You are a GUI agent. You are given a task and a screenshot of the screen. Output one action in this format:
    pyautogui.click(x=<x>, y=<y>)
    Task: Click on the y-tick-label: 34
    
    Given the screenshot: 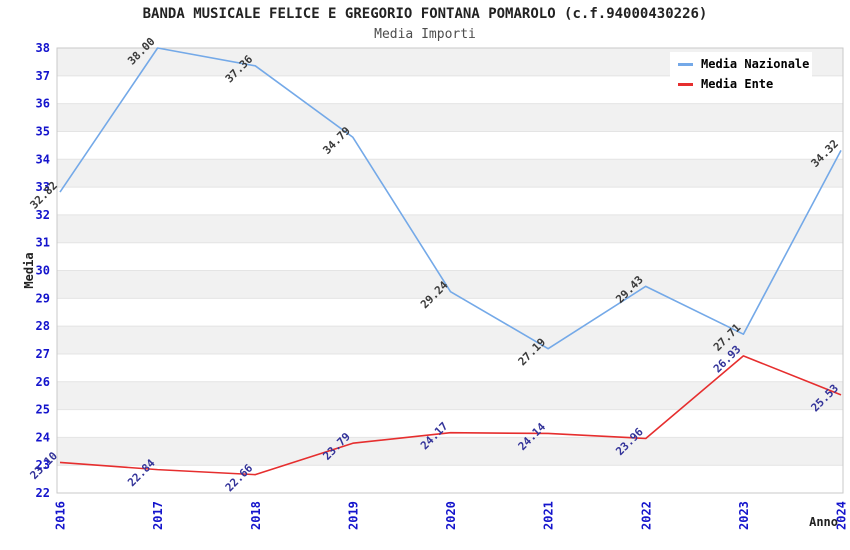 What is the action you would take?
    pyautogui.click(x=43, y=159)
    